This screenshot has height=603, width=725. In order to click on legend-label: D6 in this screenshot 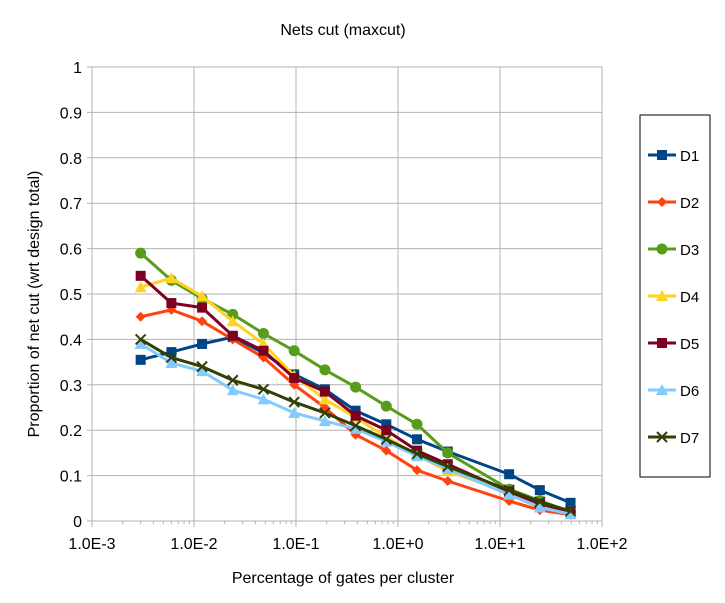, I will do `click(689, 391)`.